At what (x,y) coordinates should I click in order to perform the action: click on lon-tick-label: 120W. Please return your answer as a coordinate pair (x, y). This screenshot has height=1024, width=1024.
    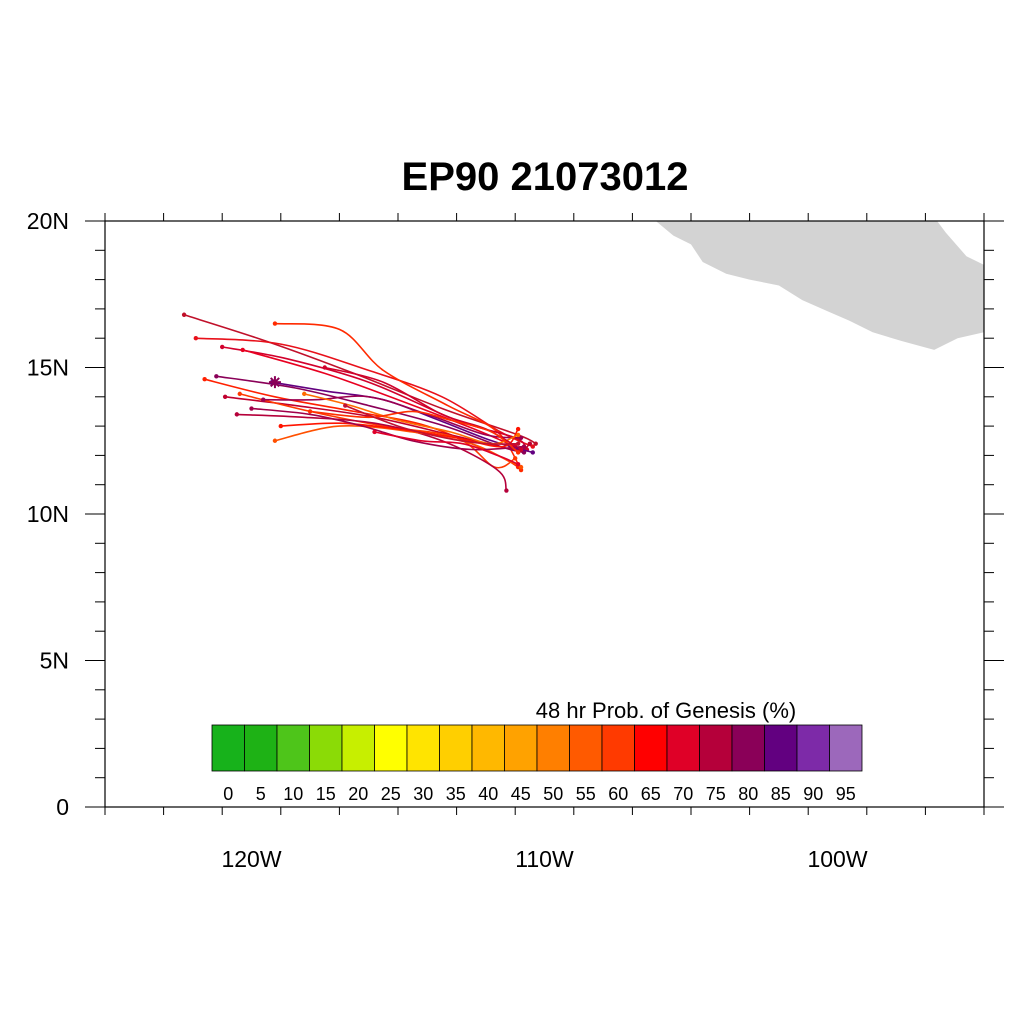
    Looking at the image, I should click on (251, 859).